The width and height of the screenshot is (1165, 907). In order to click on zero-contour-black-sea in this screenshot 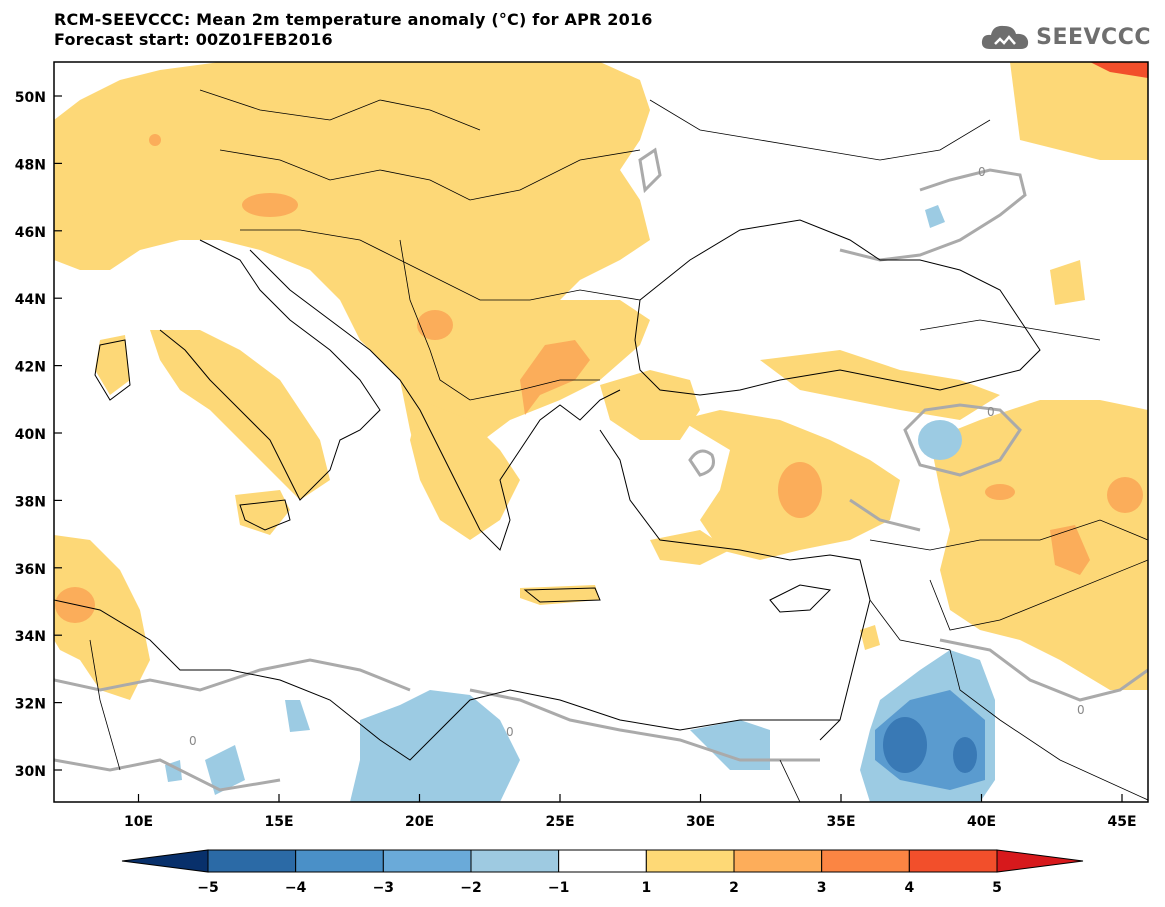, I will do `click(933, 215)`.